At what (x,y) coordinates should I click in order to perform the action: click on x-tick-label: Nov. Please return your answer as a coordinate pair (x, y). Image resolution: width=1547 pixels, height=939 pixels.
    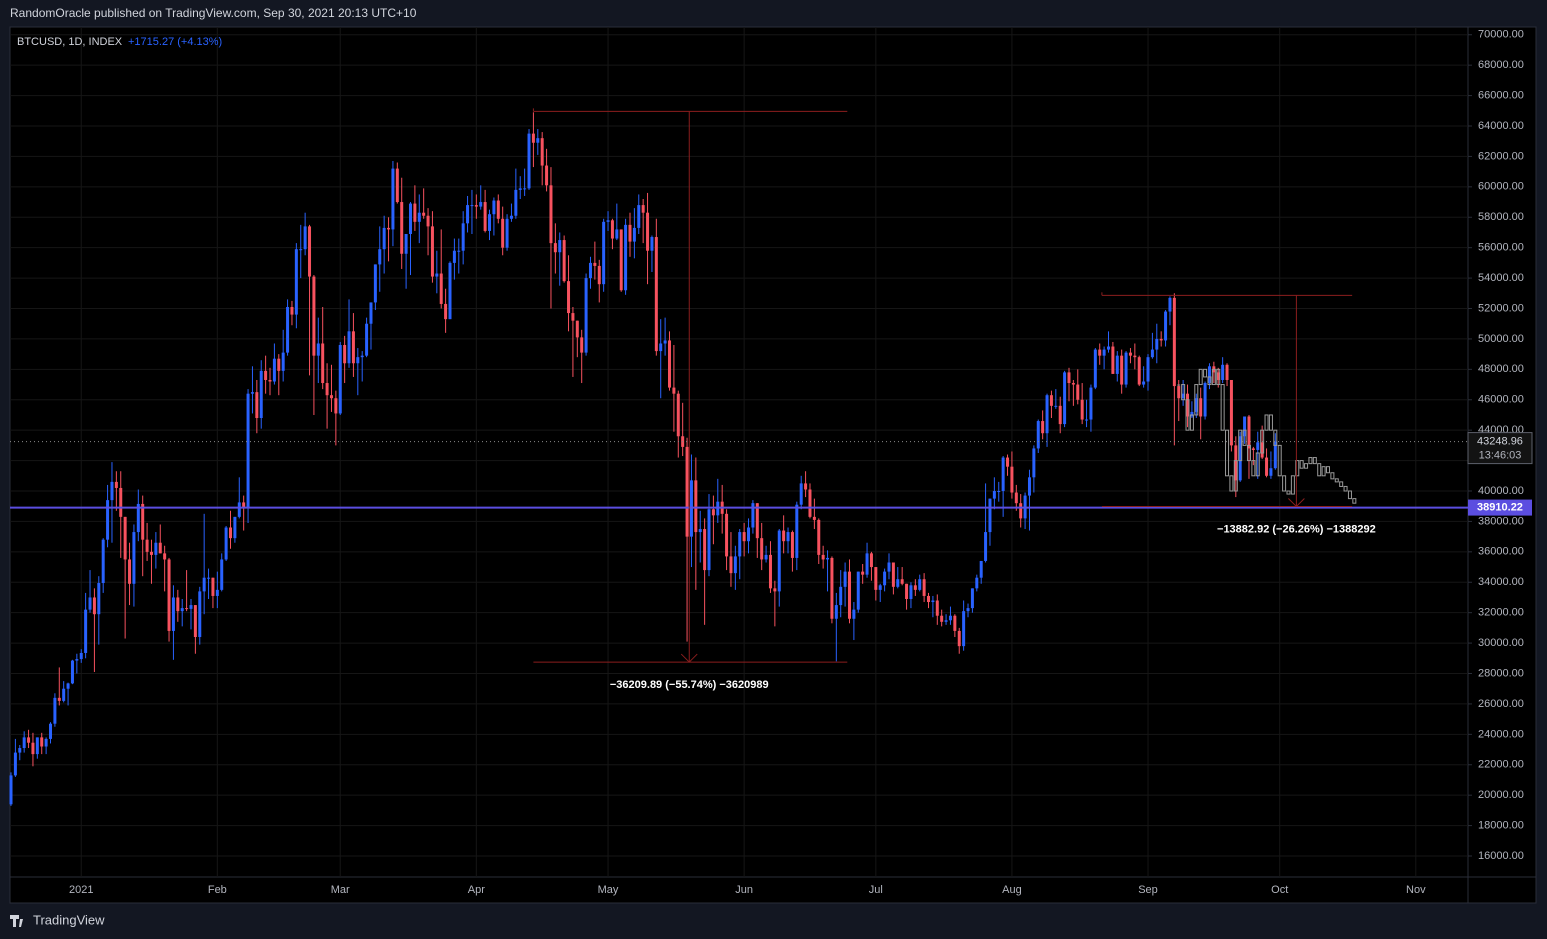
    Looking at the image, I should click on (1416, 890).